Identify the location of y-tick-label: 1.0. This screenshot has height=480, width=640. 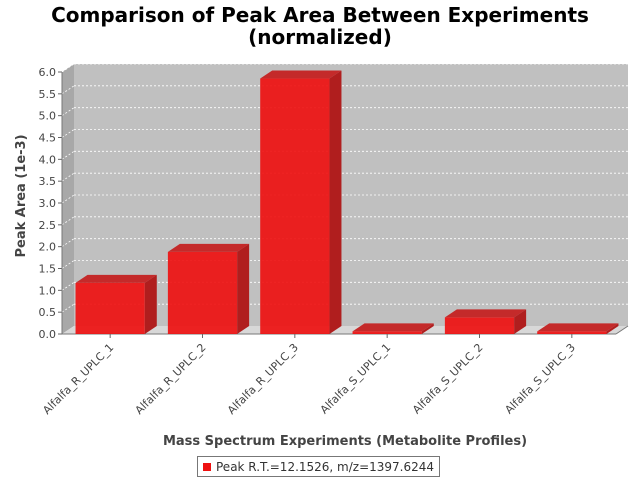
(48, 290).